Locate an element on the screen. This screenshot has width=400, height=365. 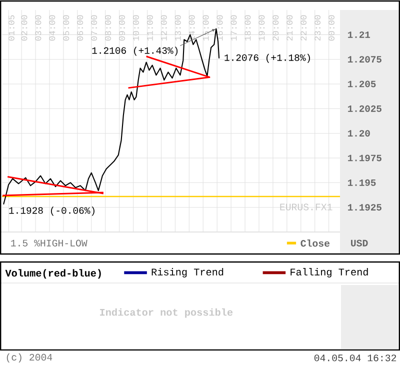
text: 1.5 %HIGH-LOW is located at coordinates (49, 243).